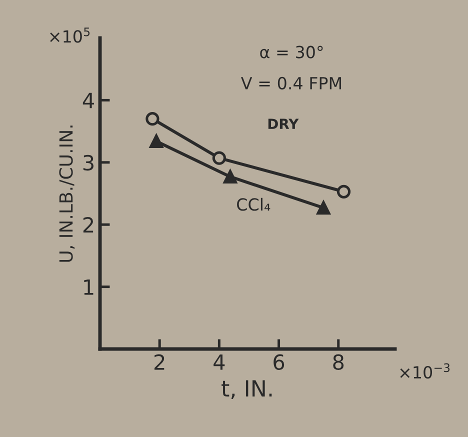 The width and height of the screenshot is (468, 437). Describe the element at coordinates (88, 162) in the screenshot. I see `y-tick-label: 3` at that location.